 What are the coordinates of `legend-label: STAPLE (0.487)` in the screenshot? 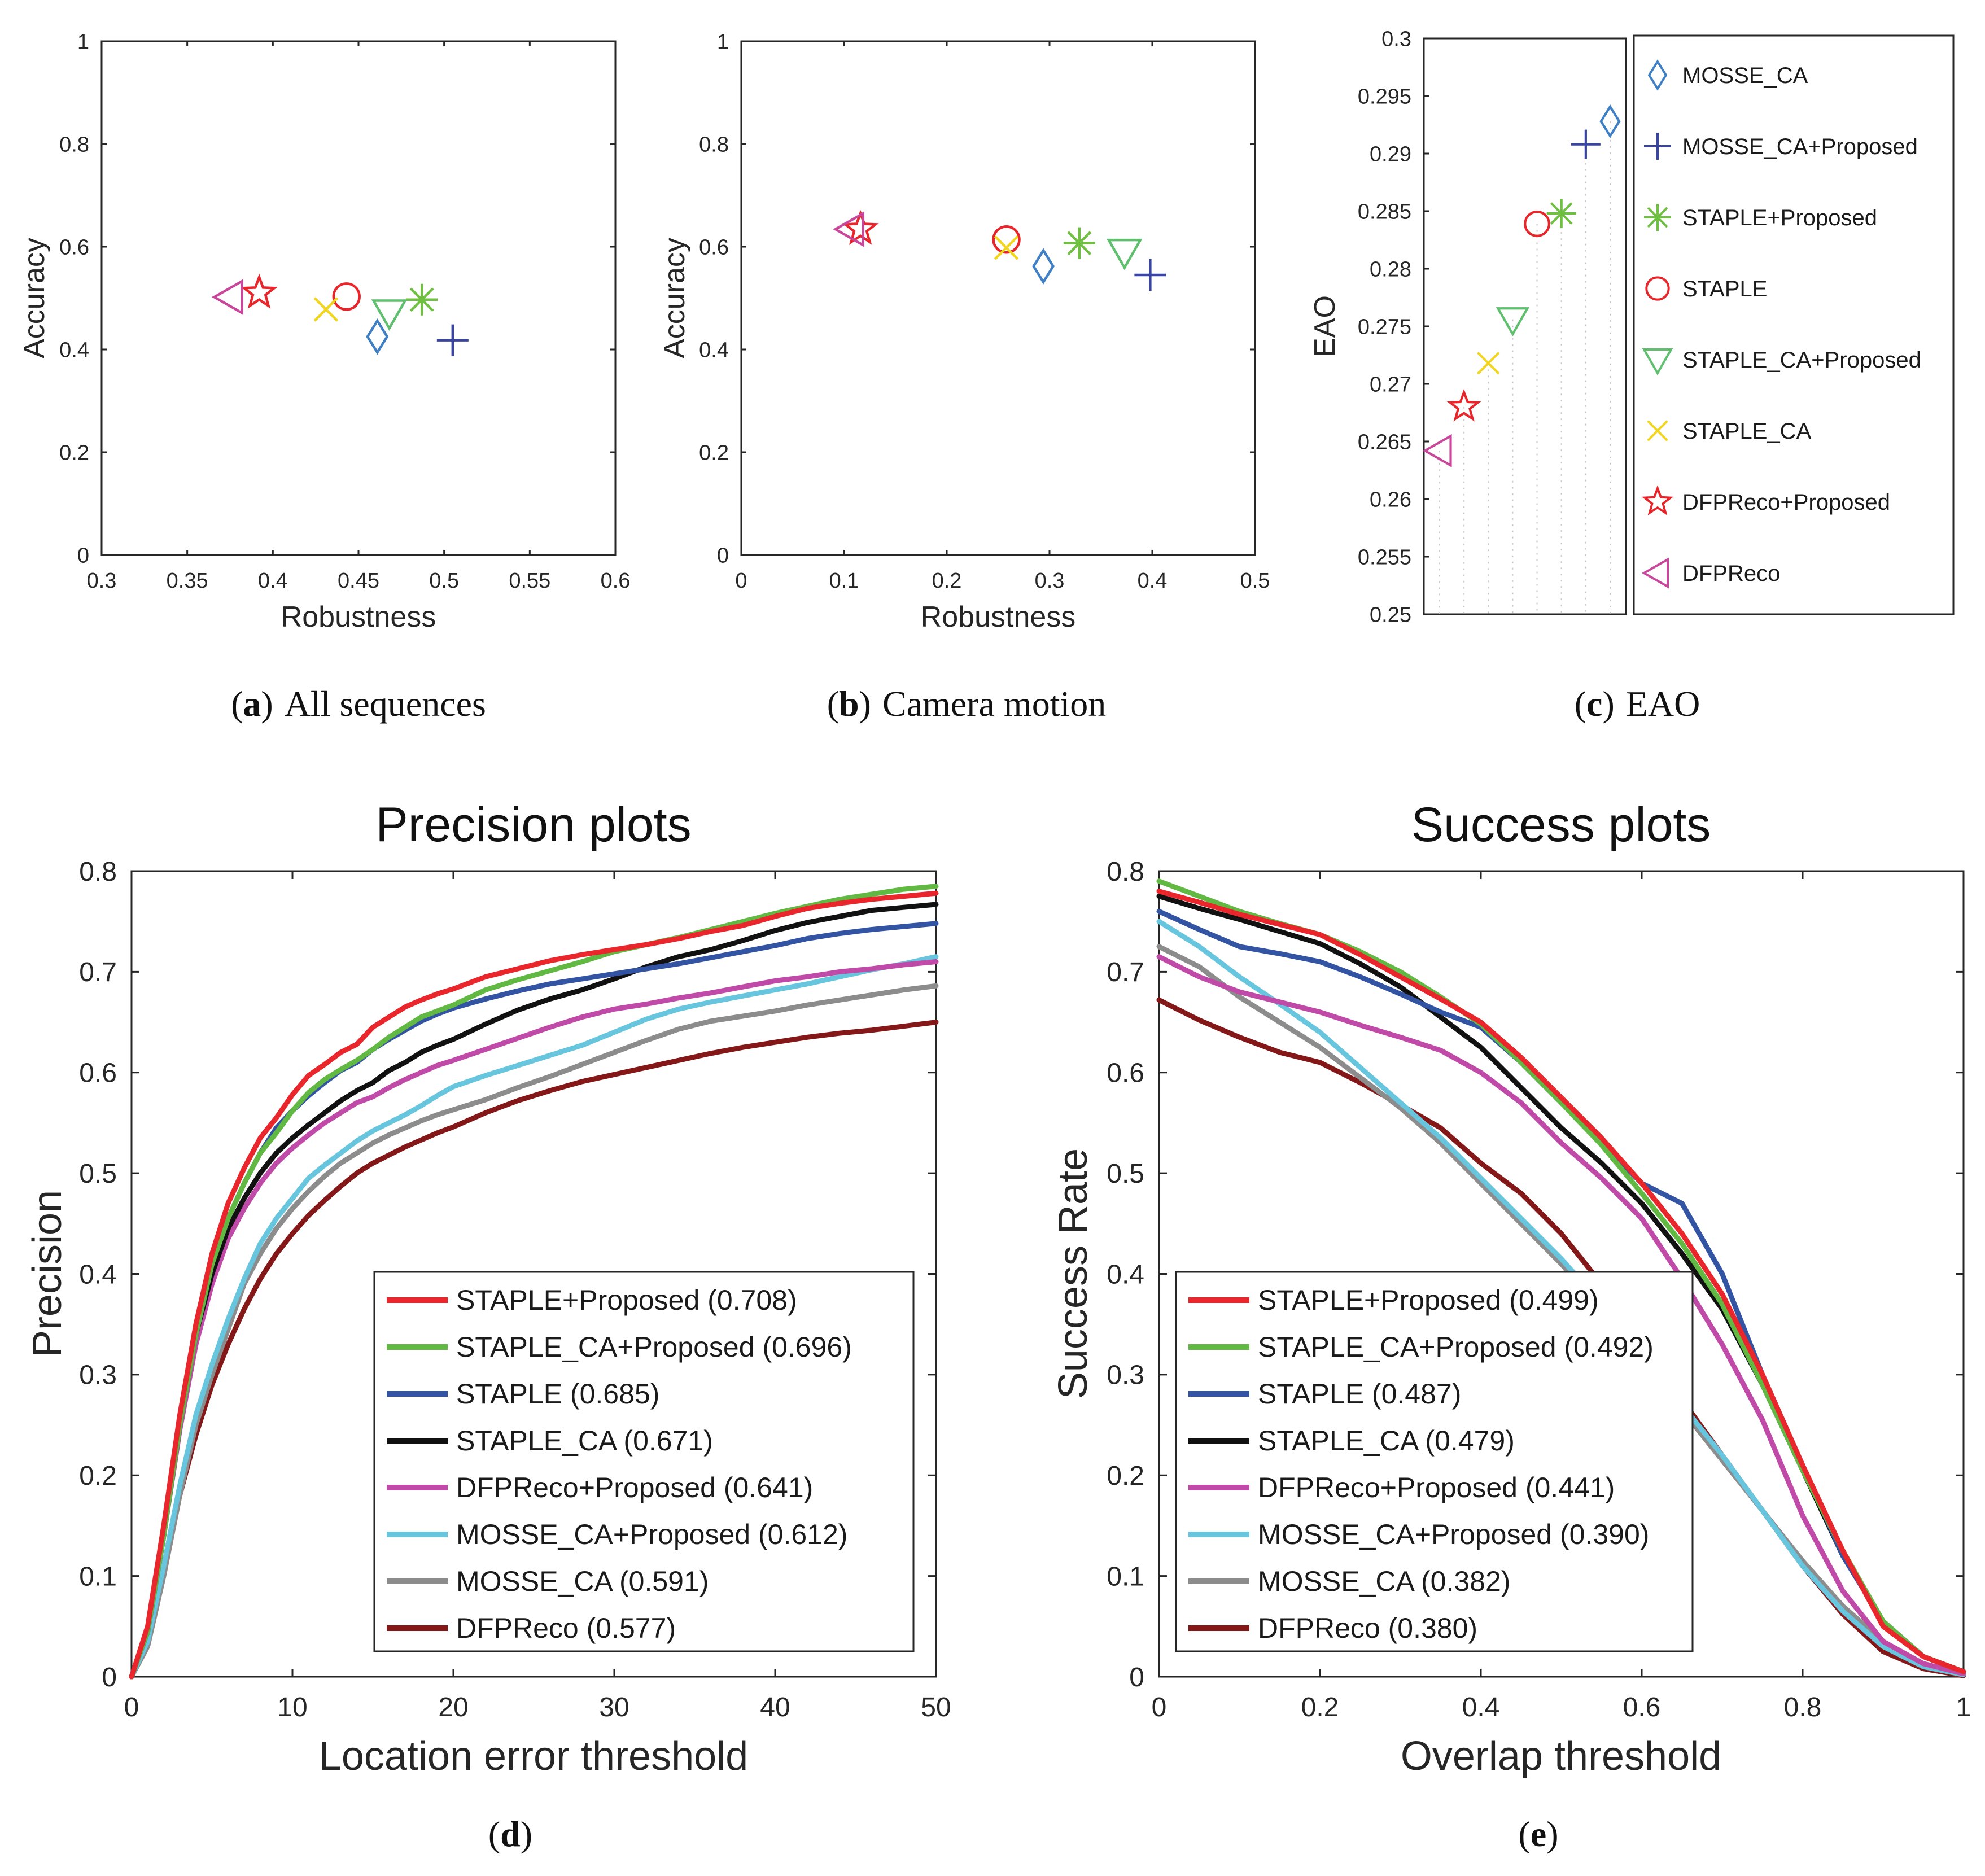 It's located at (1359, 1394).